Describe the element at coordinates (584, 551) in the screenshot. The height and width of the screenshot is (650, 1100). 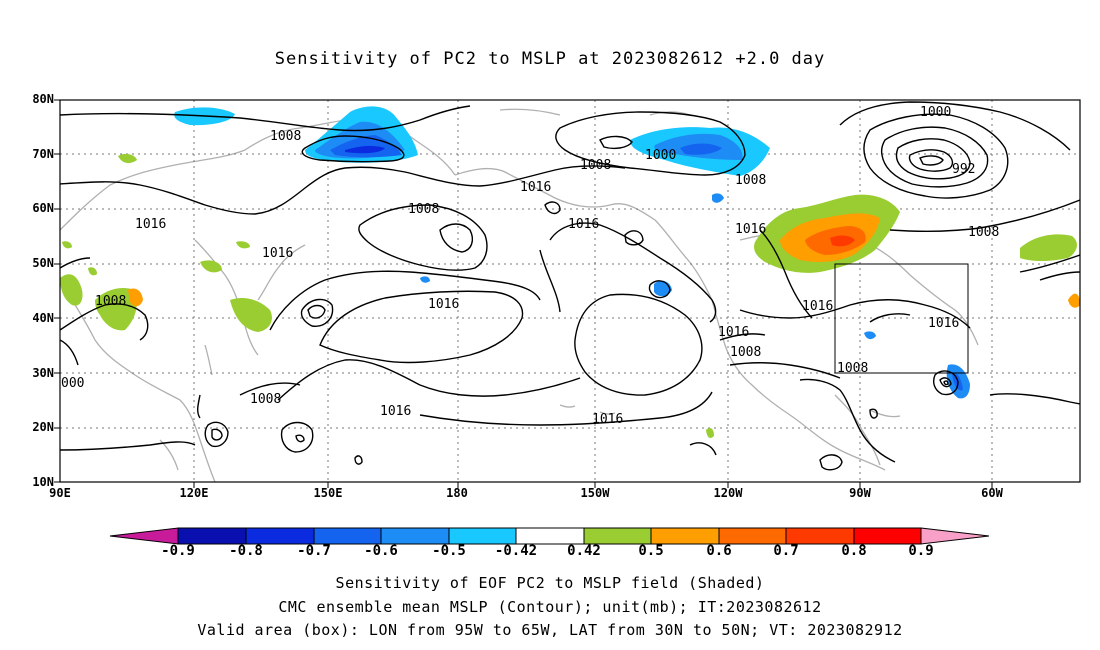
I see `colorbar-label: 0.42` at that location.